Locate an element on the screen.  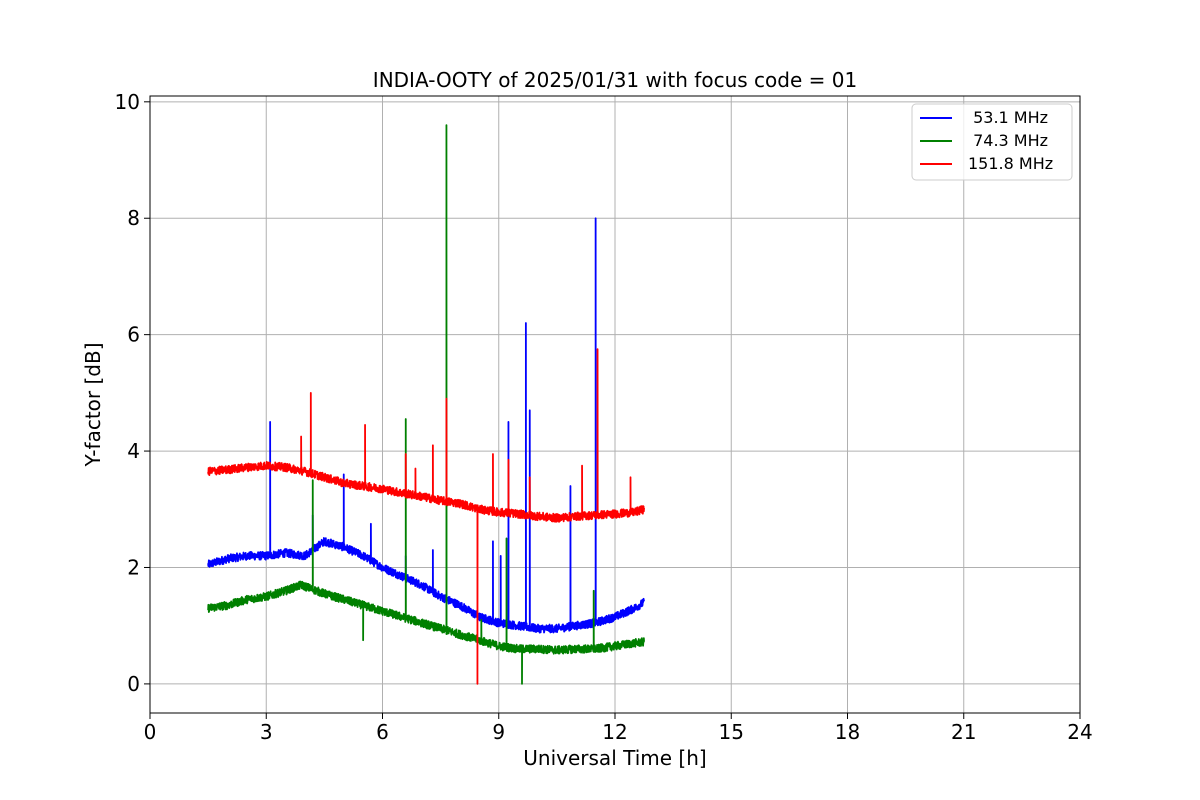
x-tick-label: 3 is located at coordinates (266, 732).